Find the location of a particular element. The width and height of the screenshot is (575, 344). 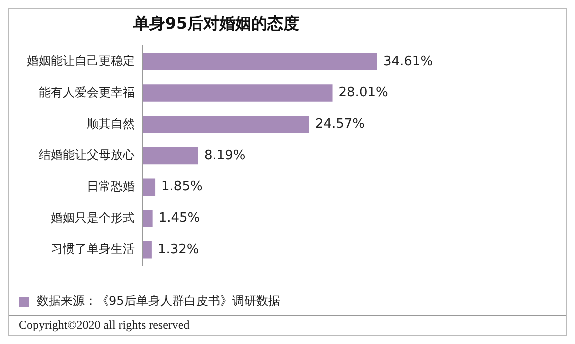

y-tick-label: 婚姻只是个形式 is located at coordinates (93, 217).